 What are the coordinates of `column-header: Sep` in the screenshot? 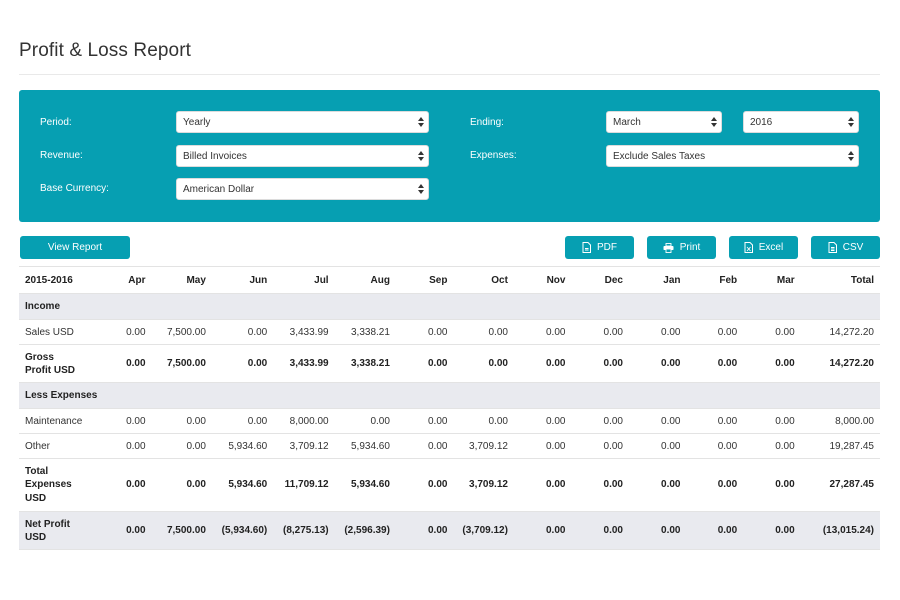 It's located at (424, 280).